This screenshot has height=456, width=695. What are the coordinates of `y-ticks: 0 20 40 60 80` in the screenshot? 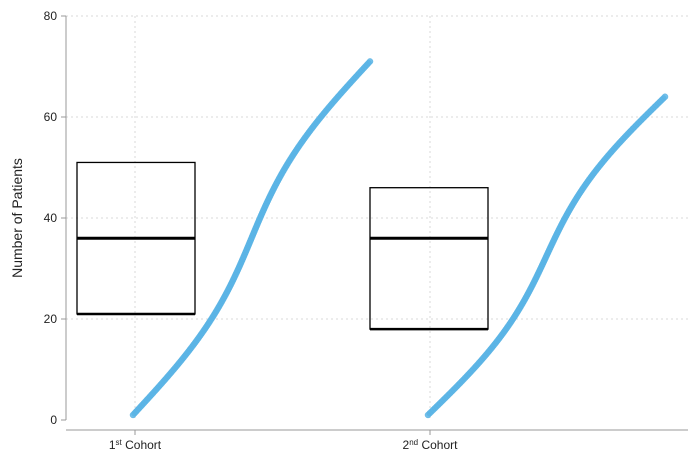 It's located at (55, 218).